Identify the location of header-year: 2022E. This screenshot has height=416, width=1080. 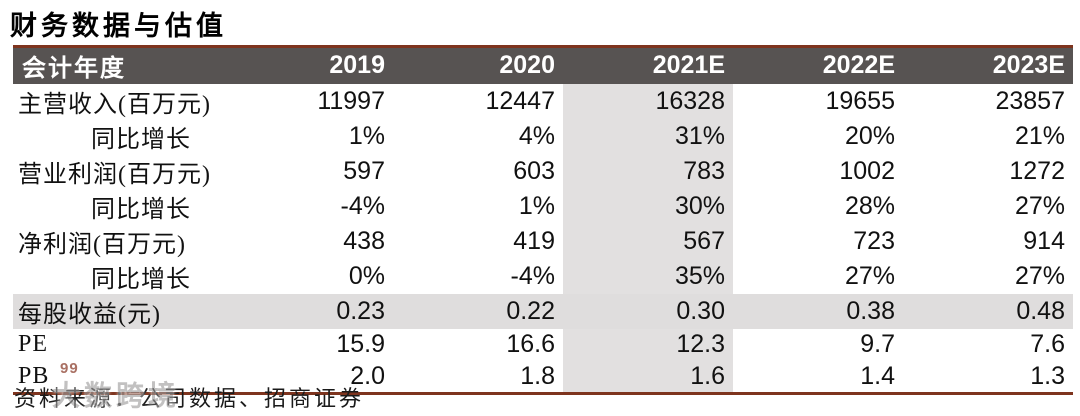
(818, 65).